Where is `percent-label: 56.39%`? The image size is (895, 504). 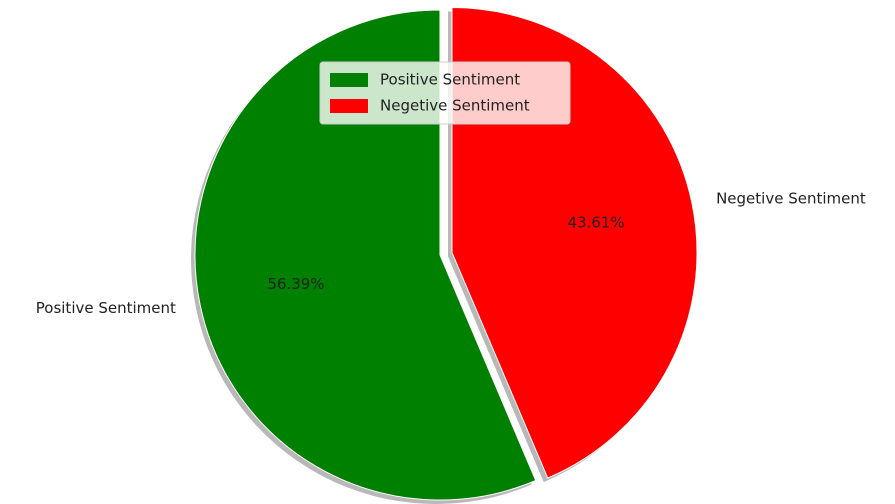
percent-label: 56.39% is located at coordinates (295, 284).